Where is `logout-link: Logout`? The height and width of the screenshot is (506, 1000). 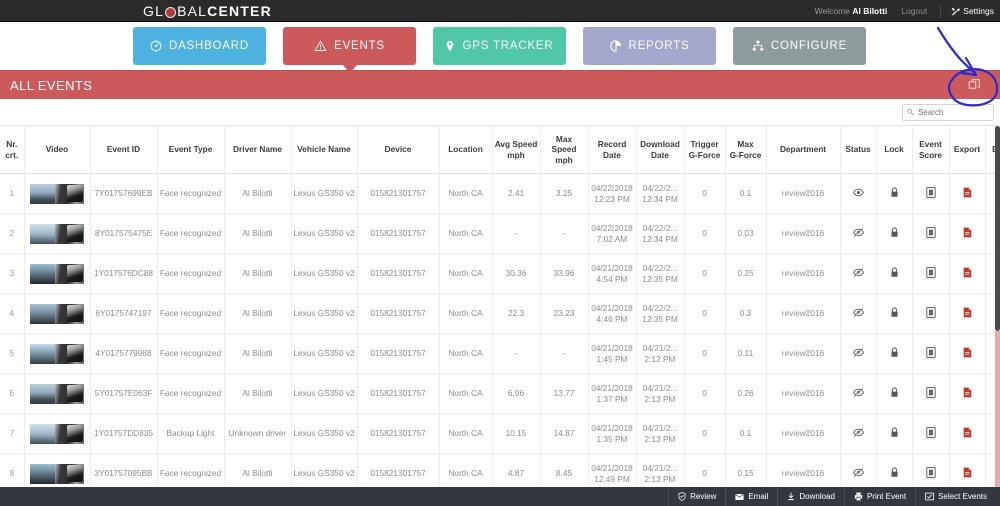
logout-link: Logout is located at coordinates (914, 11).